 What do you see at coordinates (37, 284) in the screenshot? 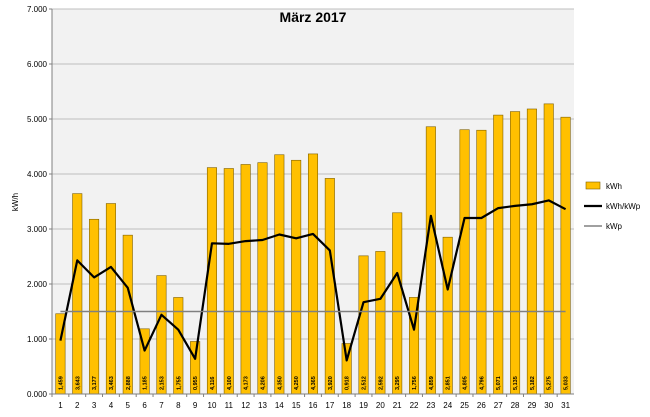
I see `y-tick-label: 2.000` at bounding box center [37, 284].